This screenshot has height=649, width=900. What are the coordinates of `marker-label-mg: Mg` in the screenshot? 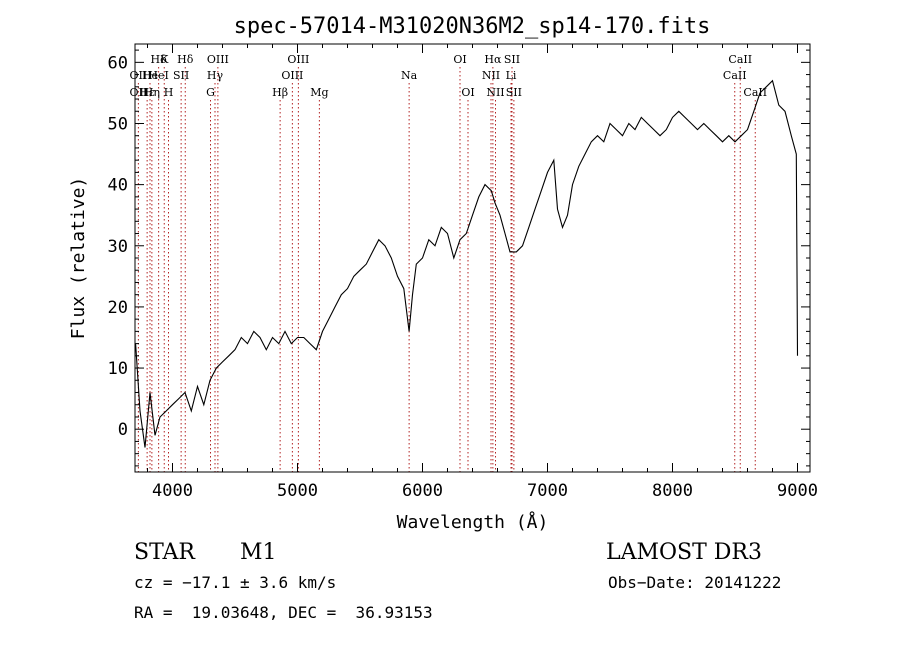 It's located at (319, 92).